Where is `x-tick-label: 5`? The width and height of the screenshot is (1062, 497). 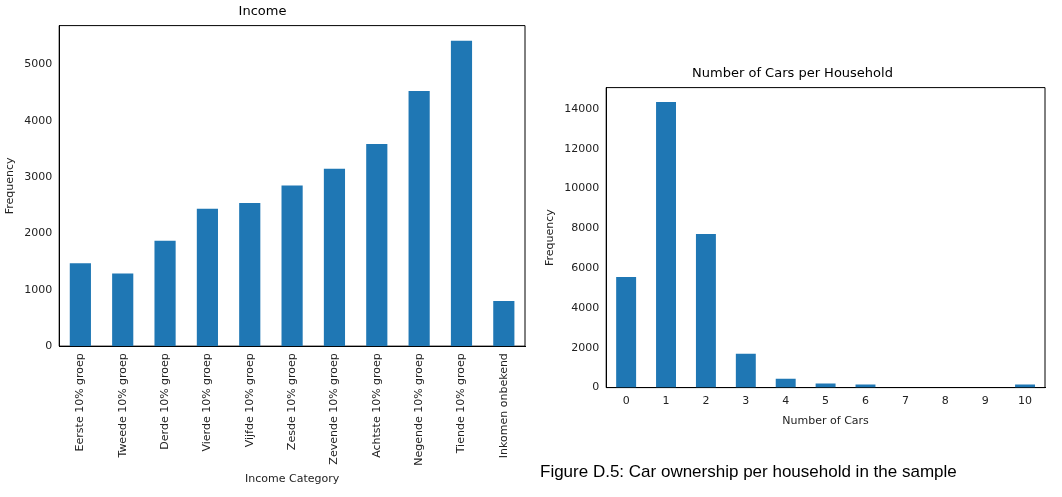 x-tick-label: 5 is located at coordinates (826, 401).